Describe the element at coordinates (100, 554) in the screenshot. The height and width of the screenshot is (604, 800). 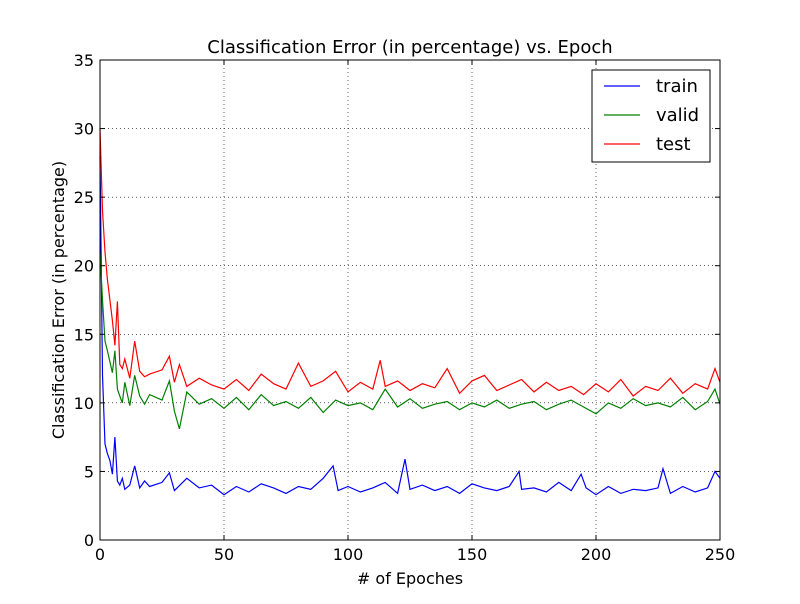
I see `x-tick-label: 0` at that location.